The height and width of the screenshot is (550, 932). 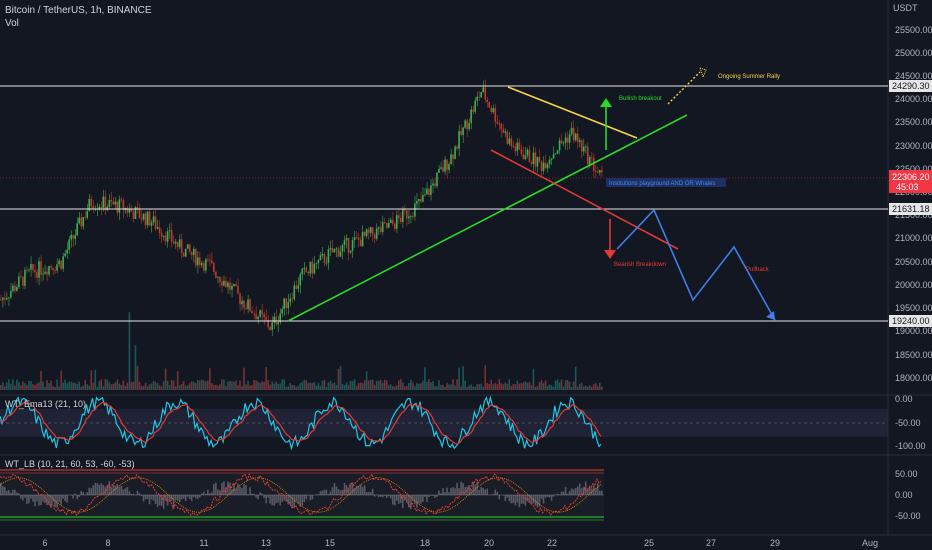 What do you see at coordinates (12, 23) in the screenshot?
I see `volume-label: Vol` at bounding box center [12, 23].